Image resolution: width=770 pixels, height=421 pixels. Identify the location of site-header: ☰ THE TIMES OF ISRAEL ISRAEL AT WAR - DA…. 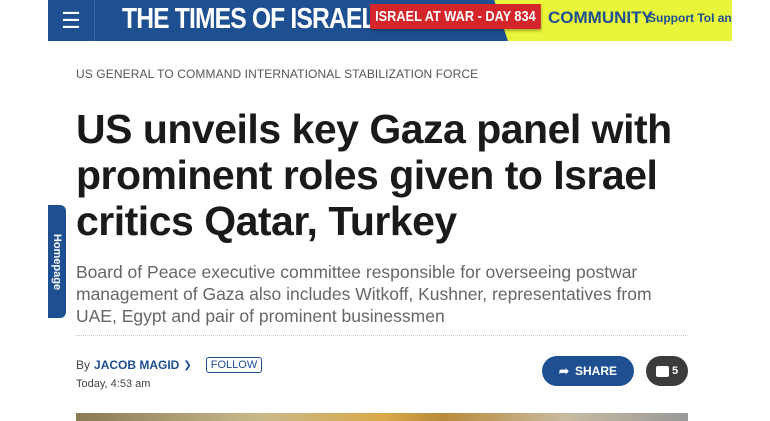
(390, 20).